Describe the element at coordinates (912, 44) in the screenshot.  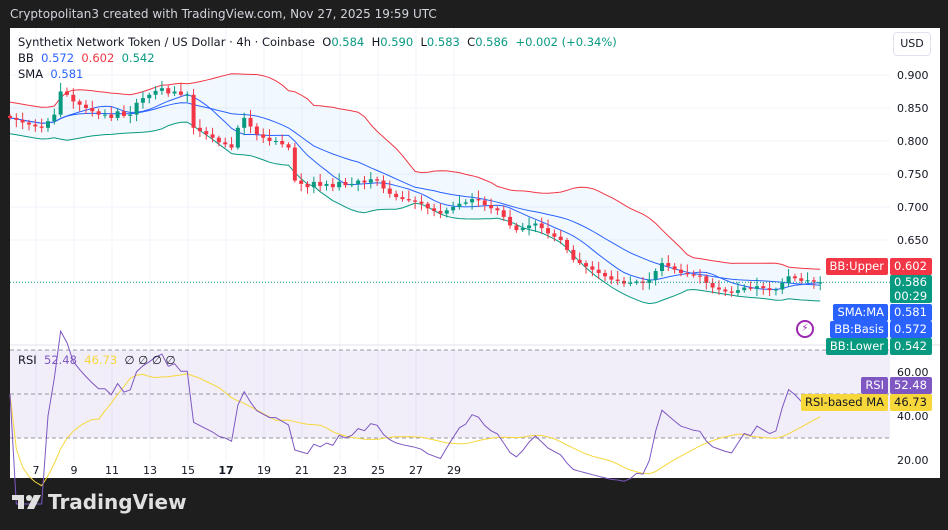
I see `currency-button: USD` at that location.